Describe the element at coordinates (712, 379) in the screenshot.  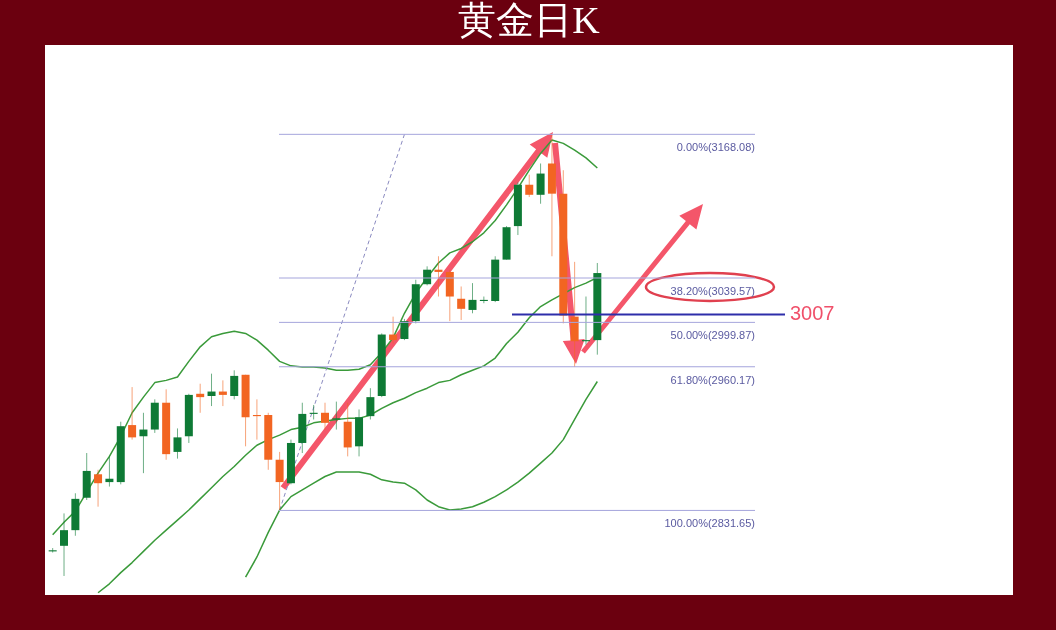
I see `ref-line-label: 61.80%(2960.17)` at that location.